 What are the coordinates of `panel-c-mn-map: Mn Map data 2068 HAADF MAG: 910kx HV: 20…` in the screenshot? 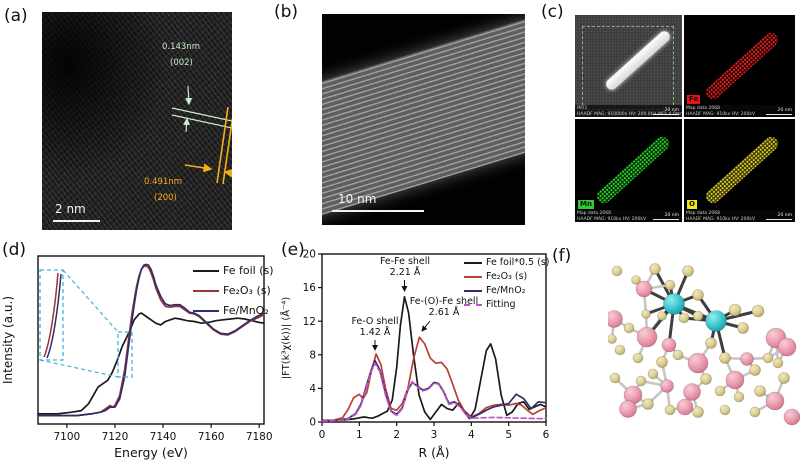 It's located at (628, 170).